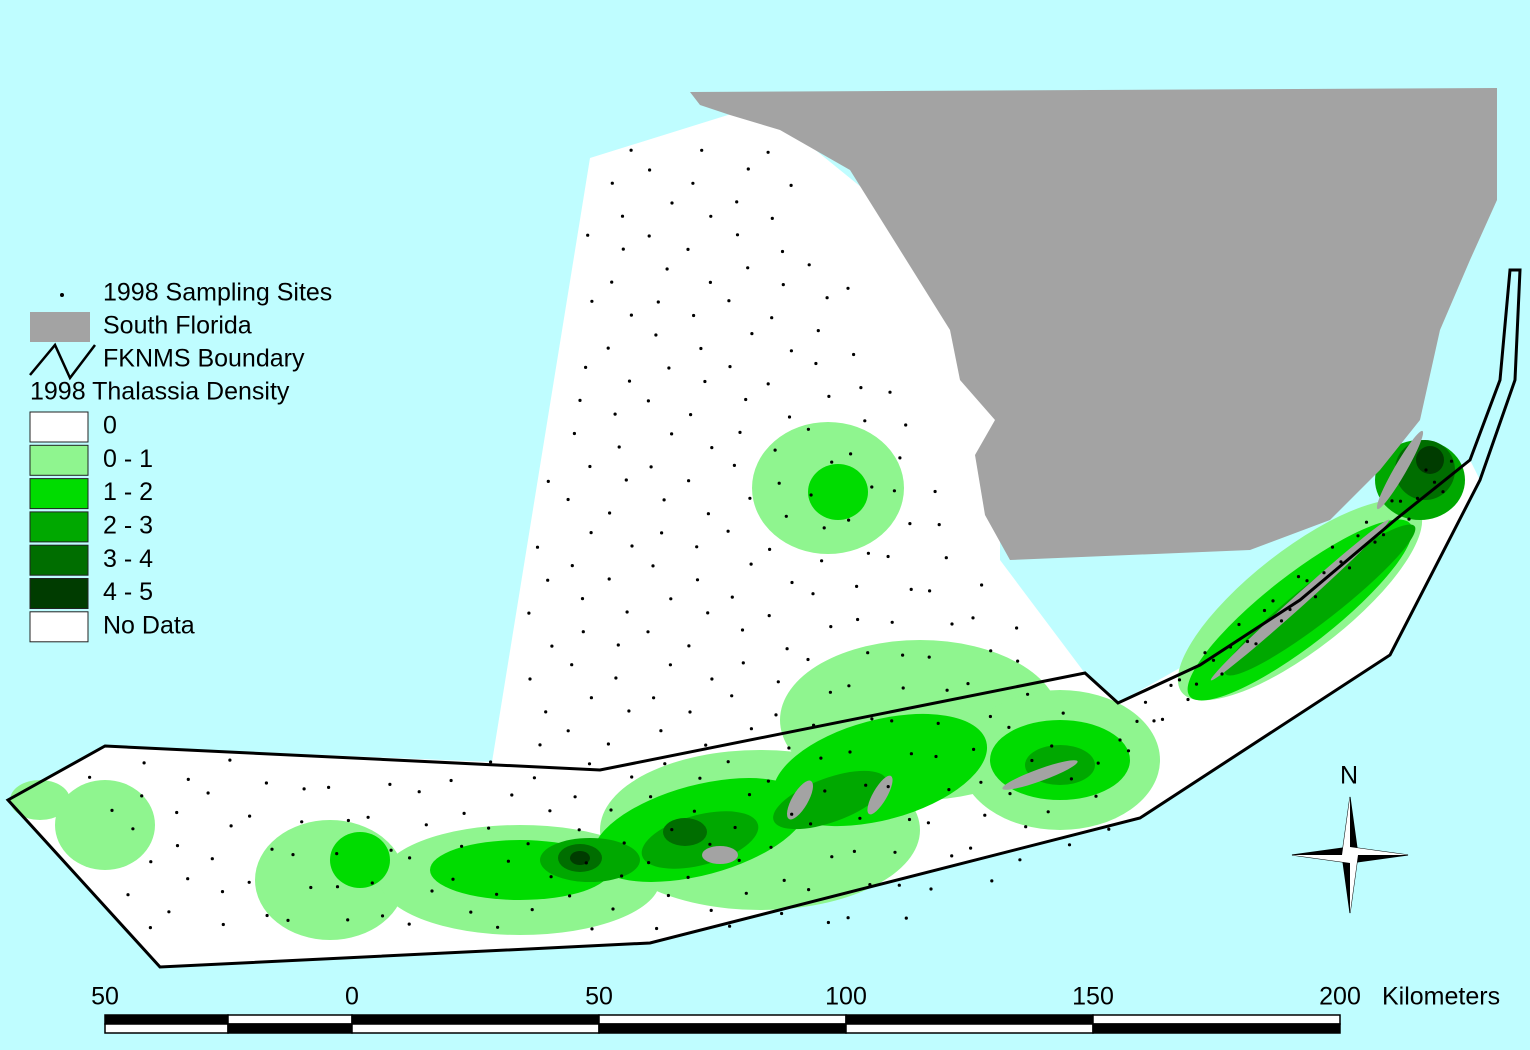 Image resolution: width=1530 pixels, height=1050 pixels. Describe the element at coordinates (110, 426) in the screenshot. I see `legend-label: 0` at that location.